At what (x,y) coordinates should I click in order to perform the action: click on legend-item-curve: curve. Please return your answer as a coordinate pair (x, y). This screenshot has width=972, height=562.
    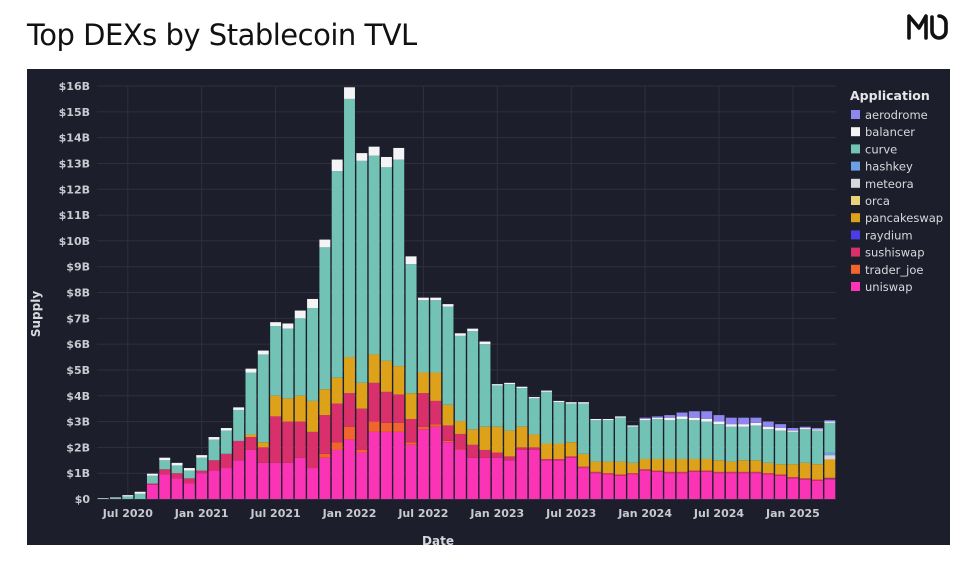
    Looking at the image, I should click on (874, 149).